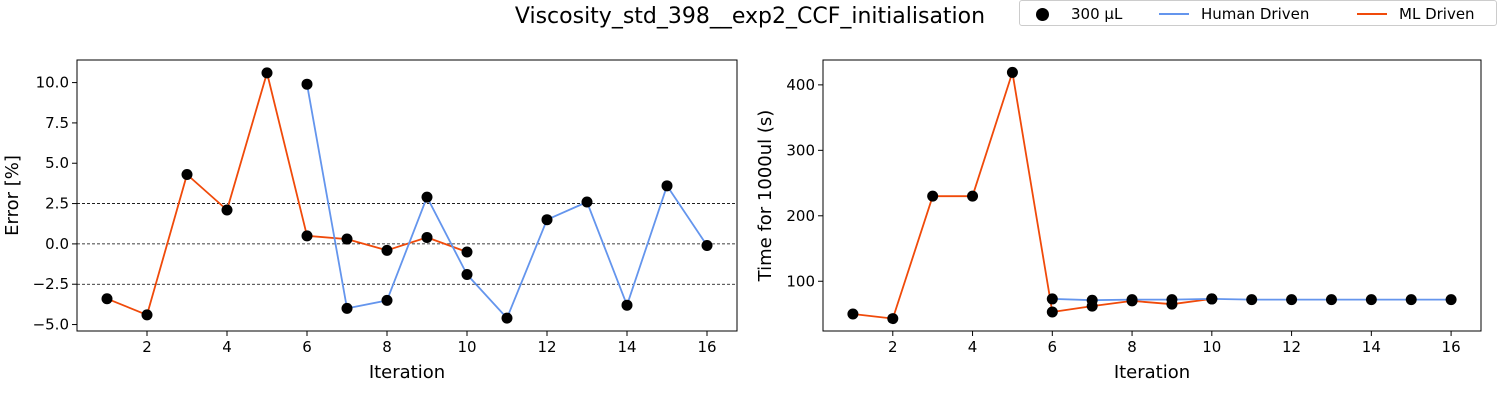  Describe the element at coordinates (1097, 14) in the screenshot. I see `legend-label-markers: 300 µL` at that location.